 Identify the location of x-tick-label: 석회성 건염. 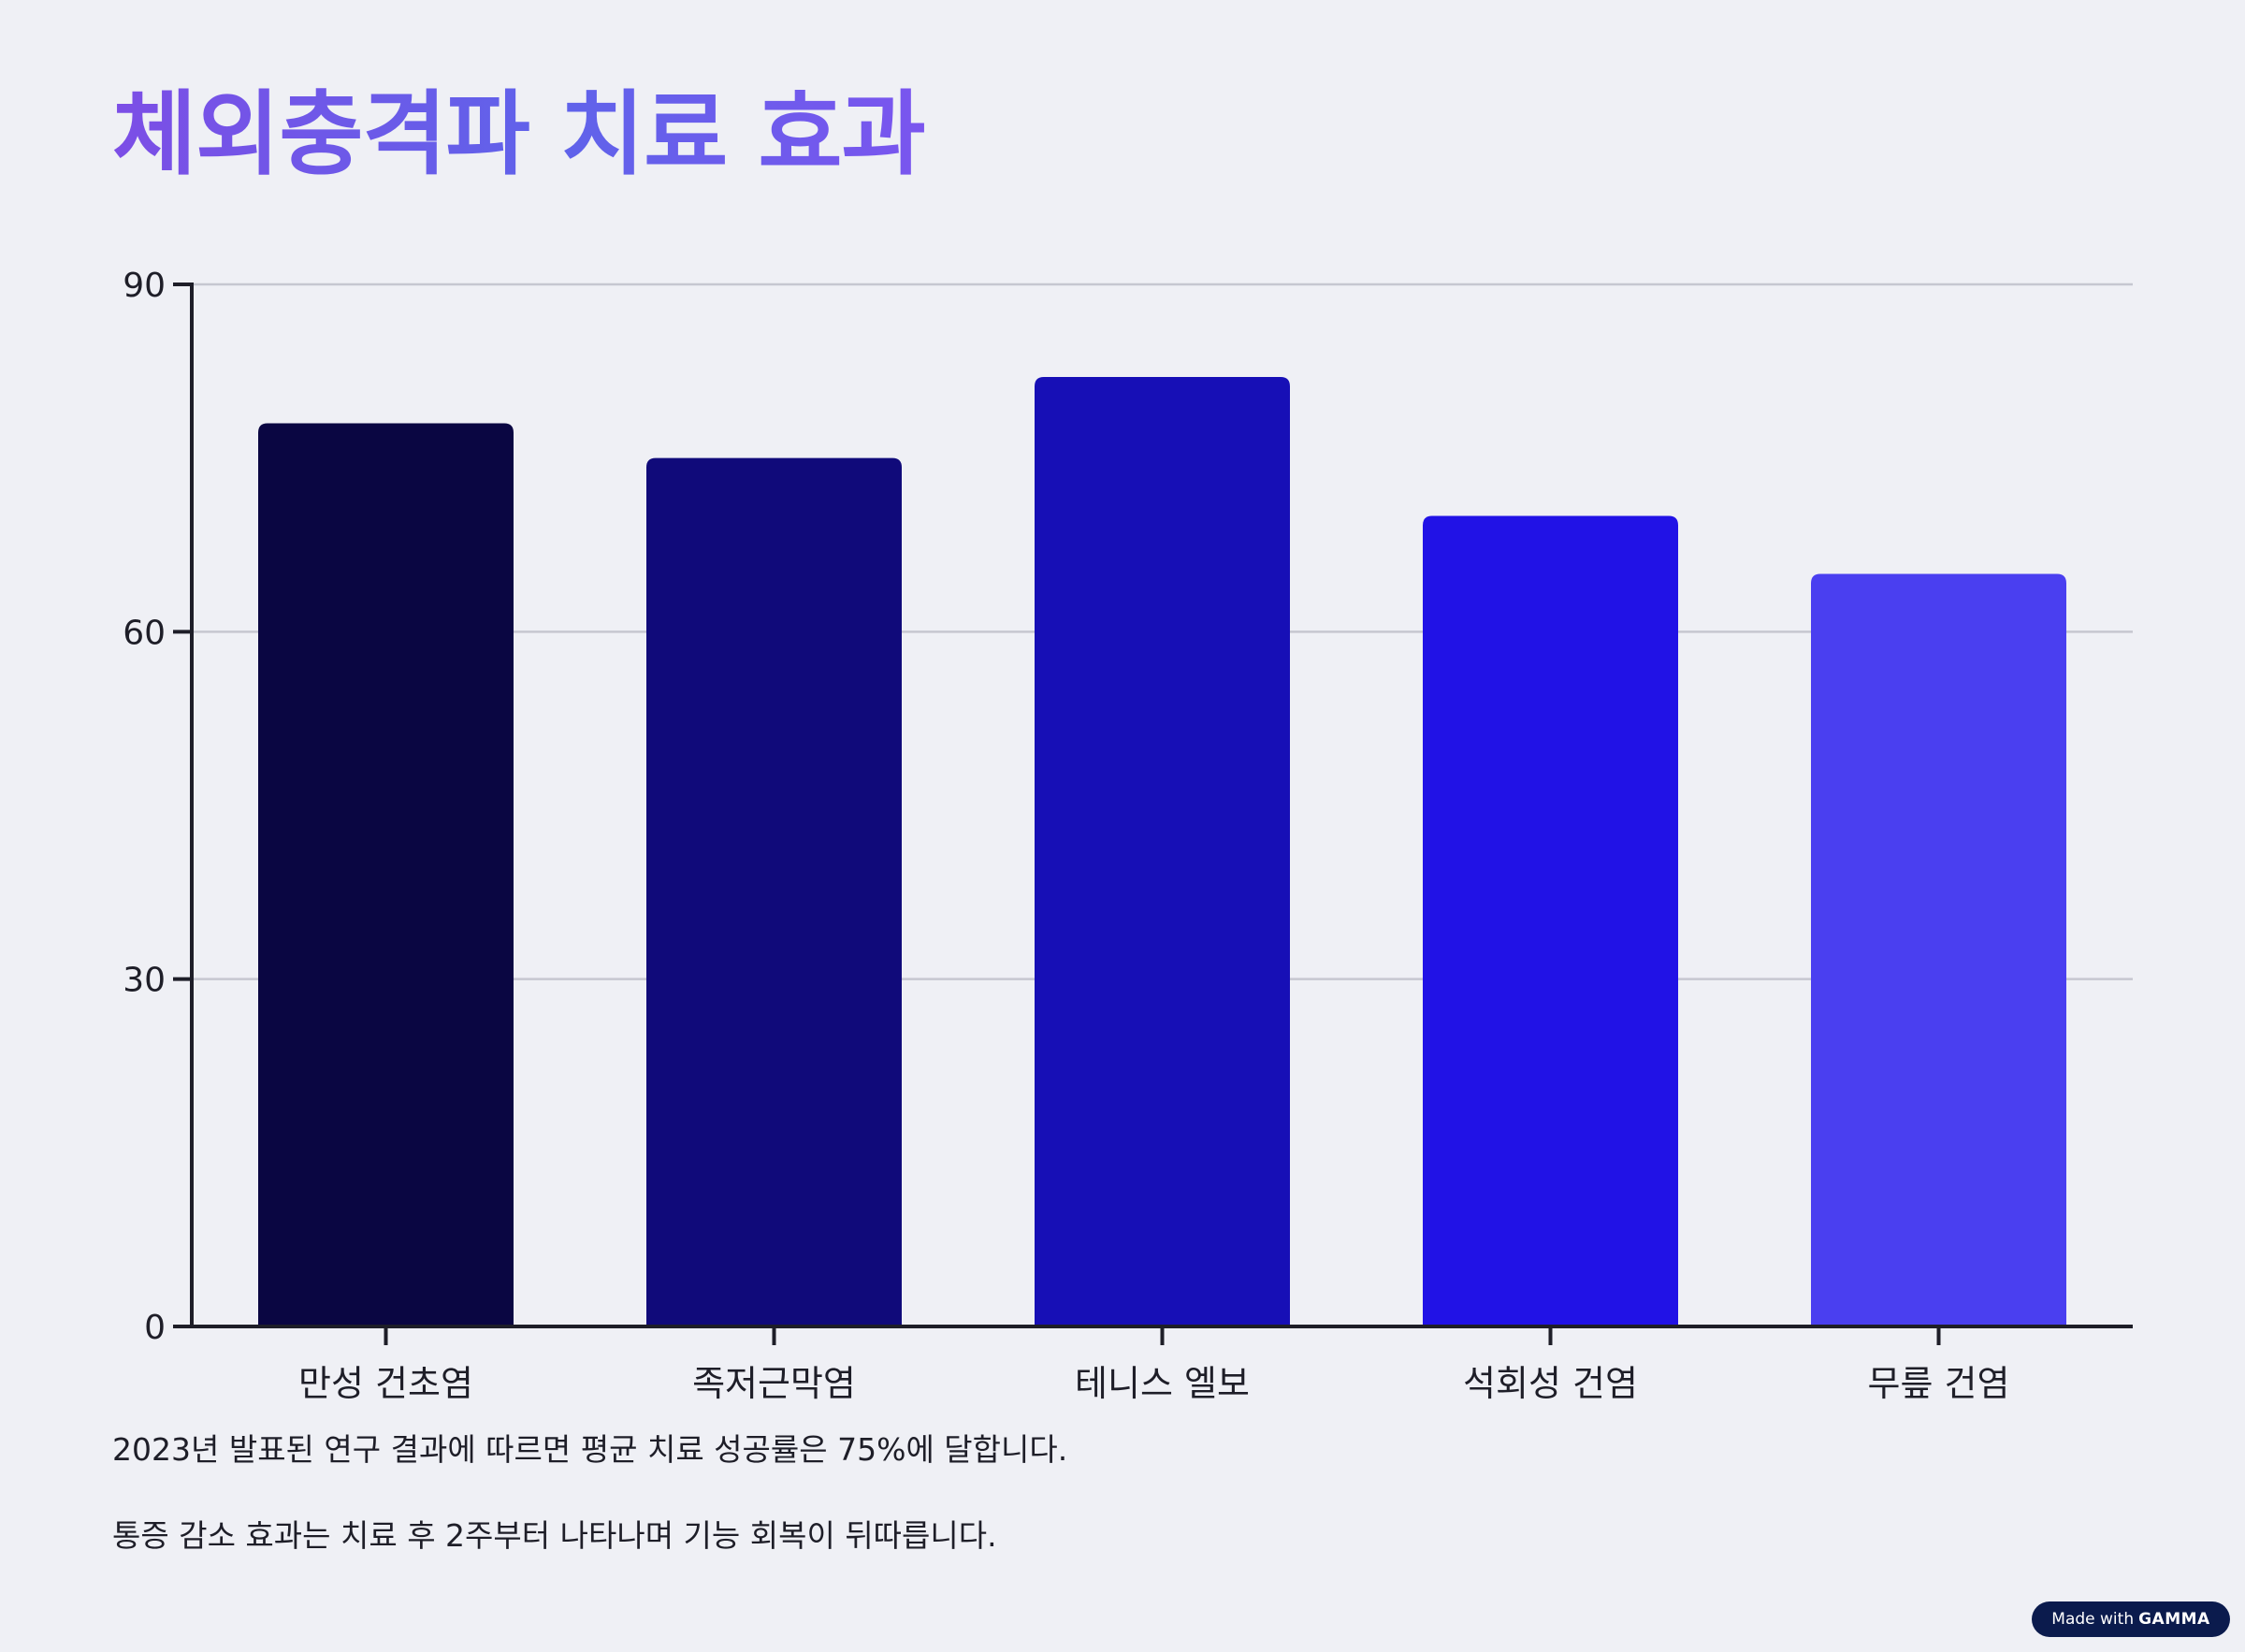
(1550, 1383).